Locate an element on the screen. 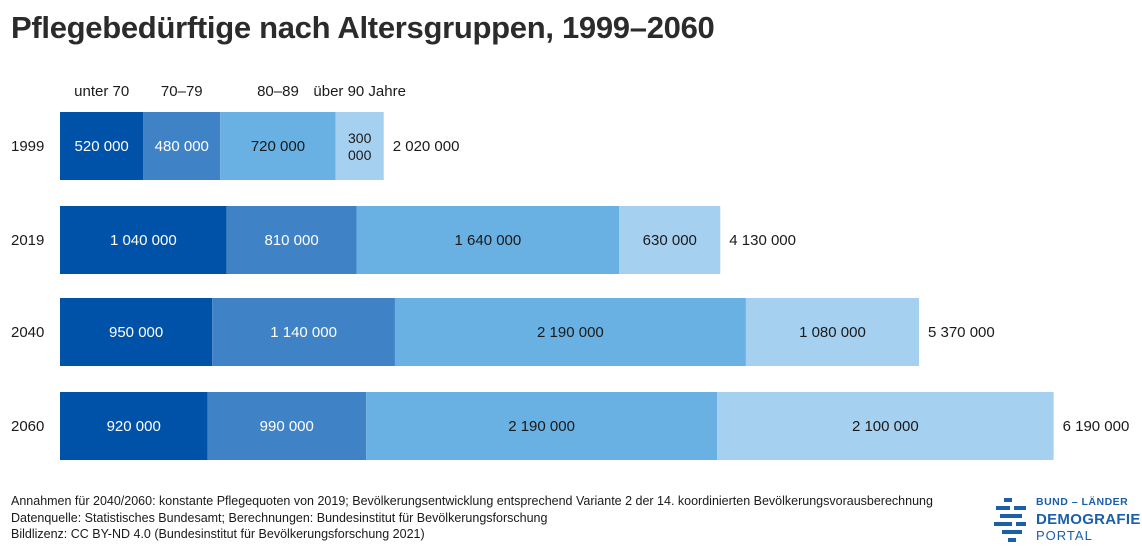 The image size is (1142, 554). year-label-2040: 2040 is located at coordinates (27, 332).